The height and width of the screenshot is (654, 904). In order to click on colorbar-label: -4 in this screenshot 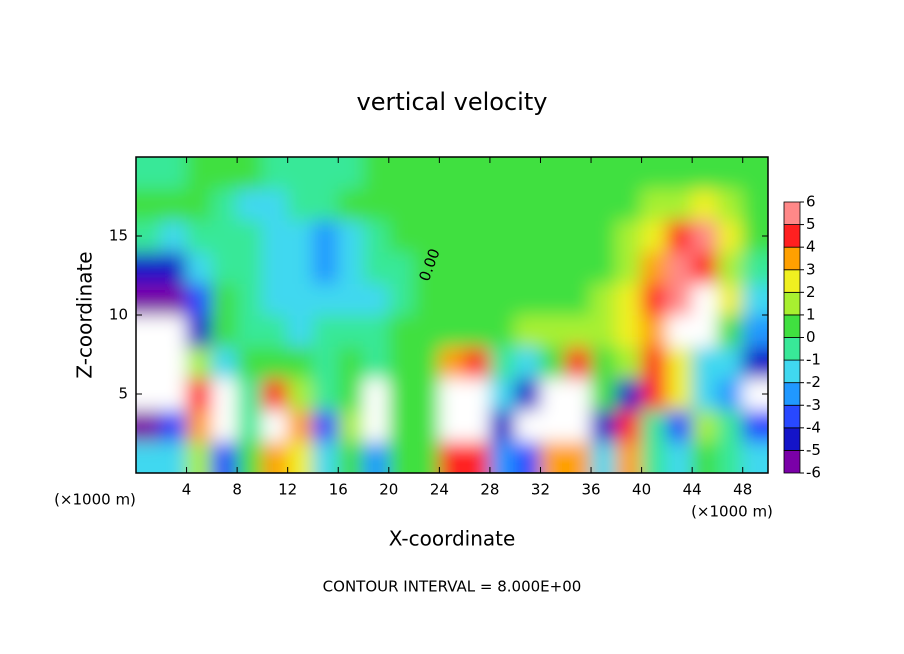, I will do `click(813, 427)`.